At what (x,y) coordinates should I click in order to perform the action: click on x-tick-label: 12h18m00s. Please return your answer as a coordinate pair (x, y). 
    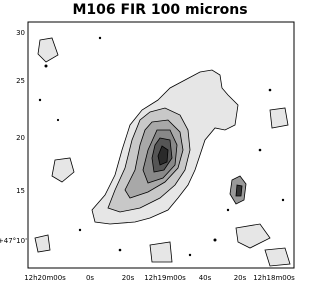
    Looking at the image, I should click on (274, 278).